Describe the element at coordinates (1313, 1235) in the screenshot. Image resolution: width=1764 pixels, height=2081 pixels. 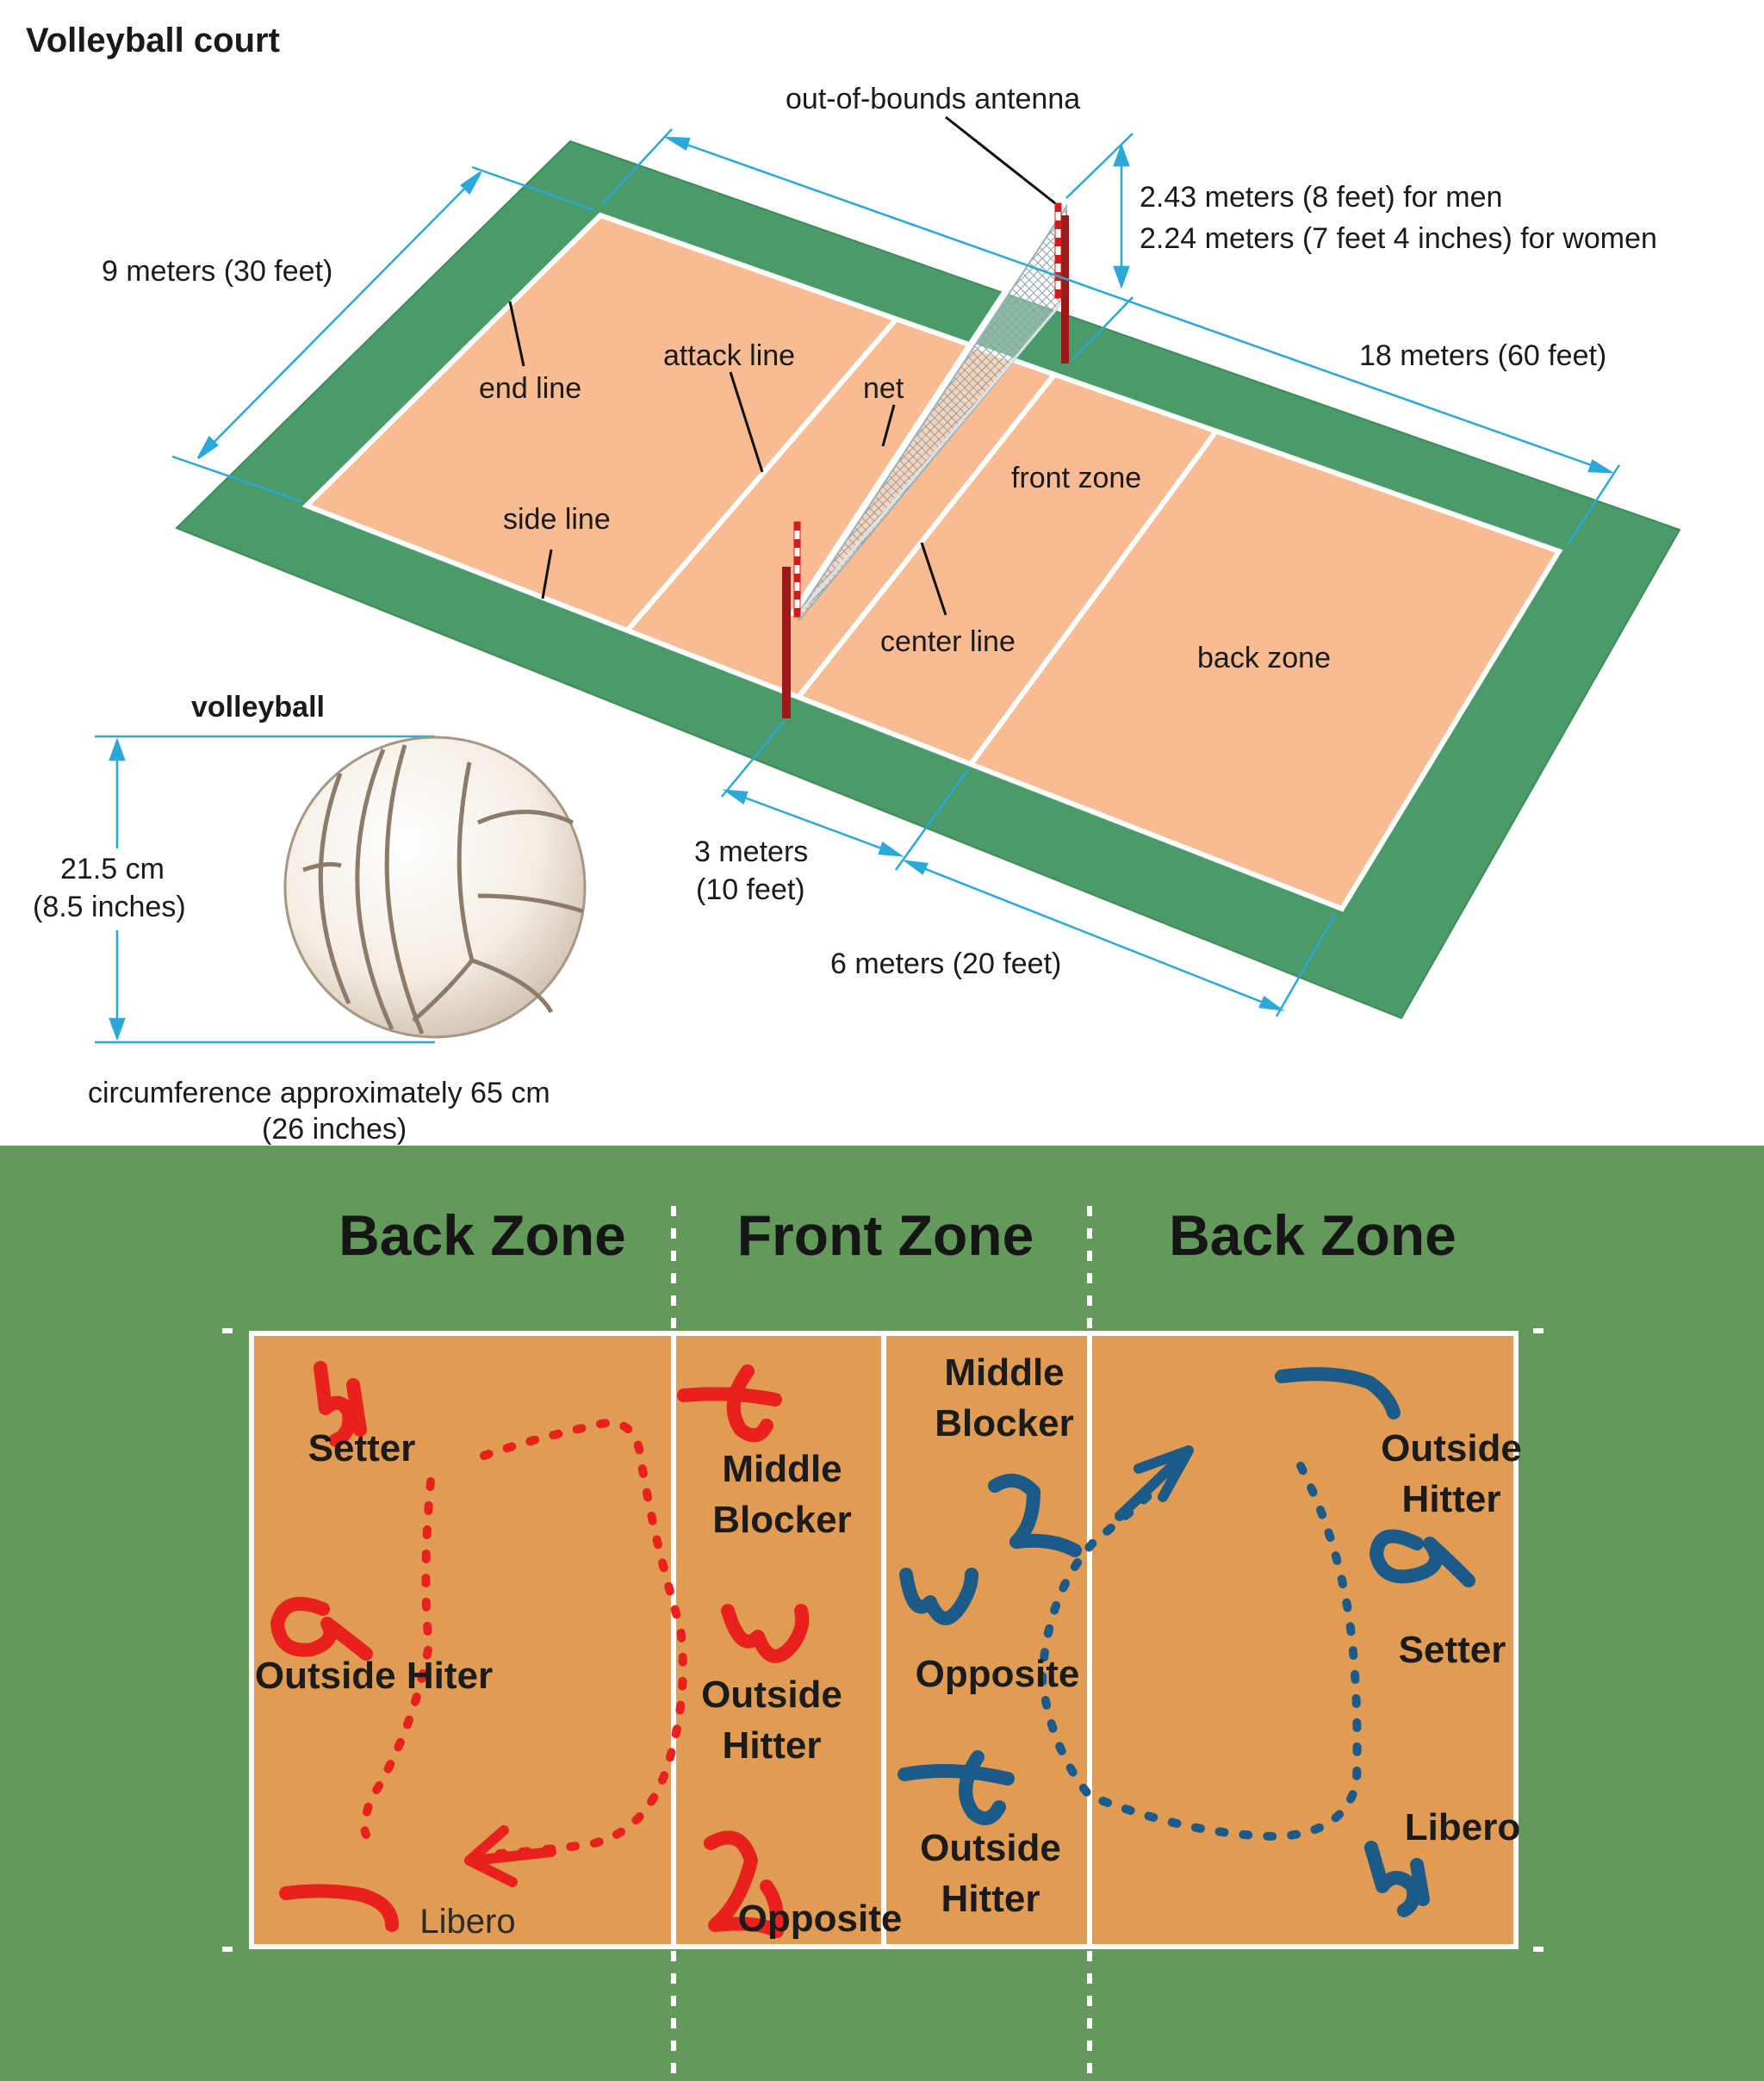
I see `zone-label-back-right: Back Zone` at that location.